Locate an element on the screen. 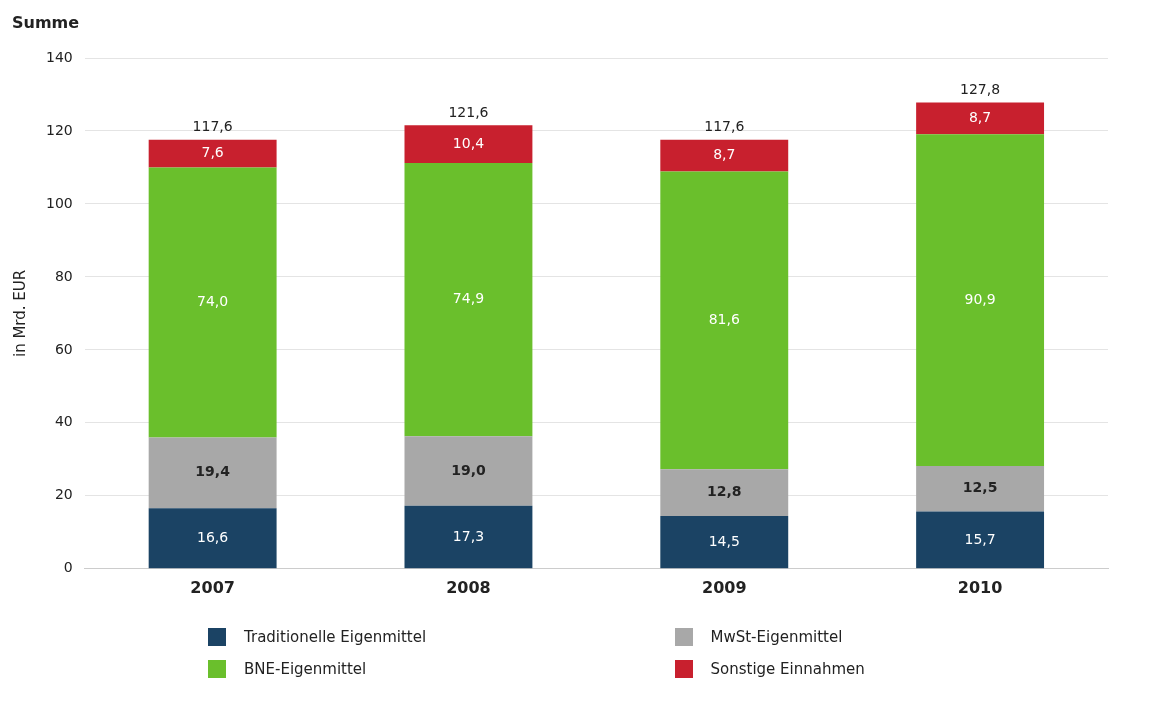 The height and width of the screenshot is (722, 1149). y-tick-label: 20 is located at coordinates (63, 494).